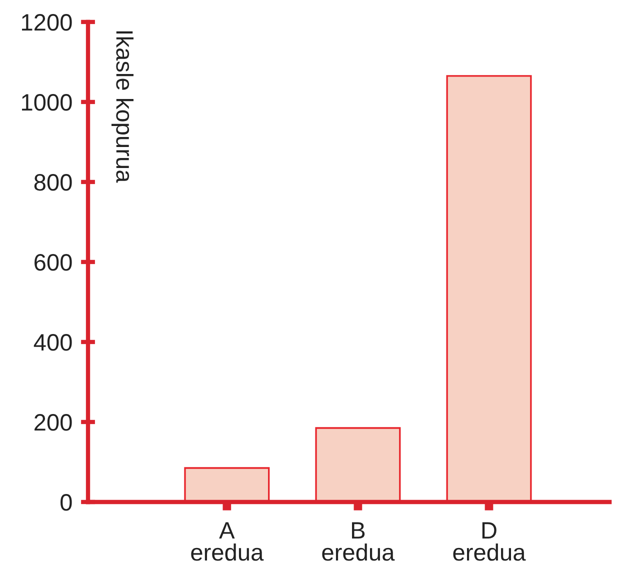 Image resolution: width=622 pixels, height=578 pixels. I want to click on y-tick-label: 0, so click(66, 502).